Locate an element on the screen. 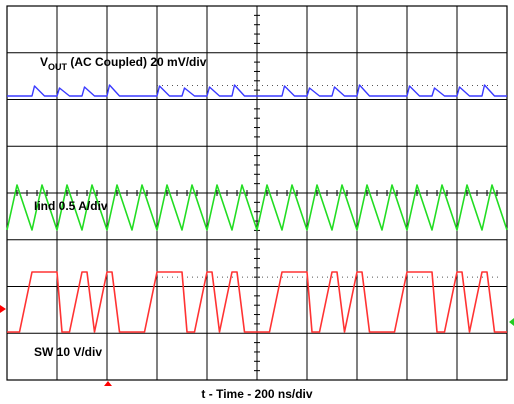 This screenshot has width=514, height=404. vout-label: VOUT (AC Coupled) 20 mV/div is located at coordinates (123, 63).